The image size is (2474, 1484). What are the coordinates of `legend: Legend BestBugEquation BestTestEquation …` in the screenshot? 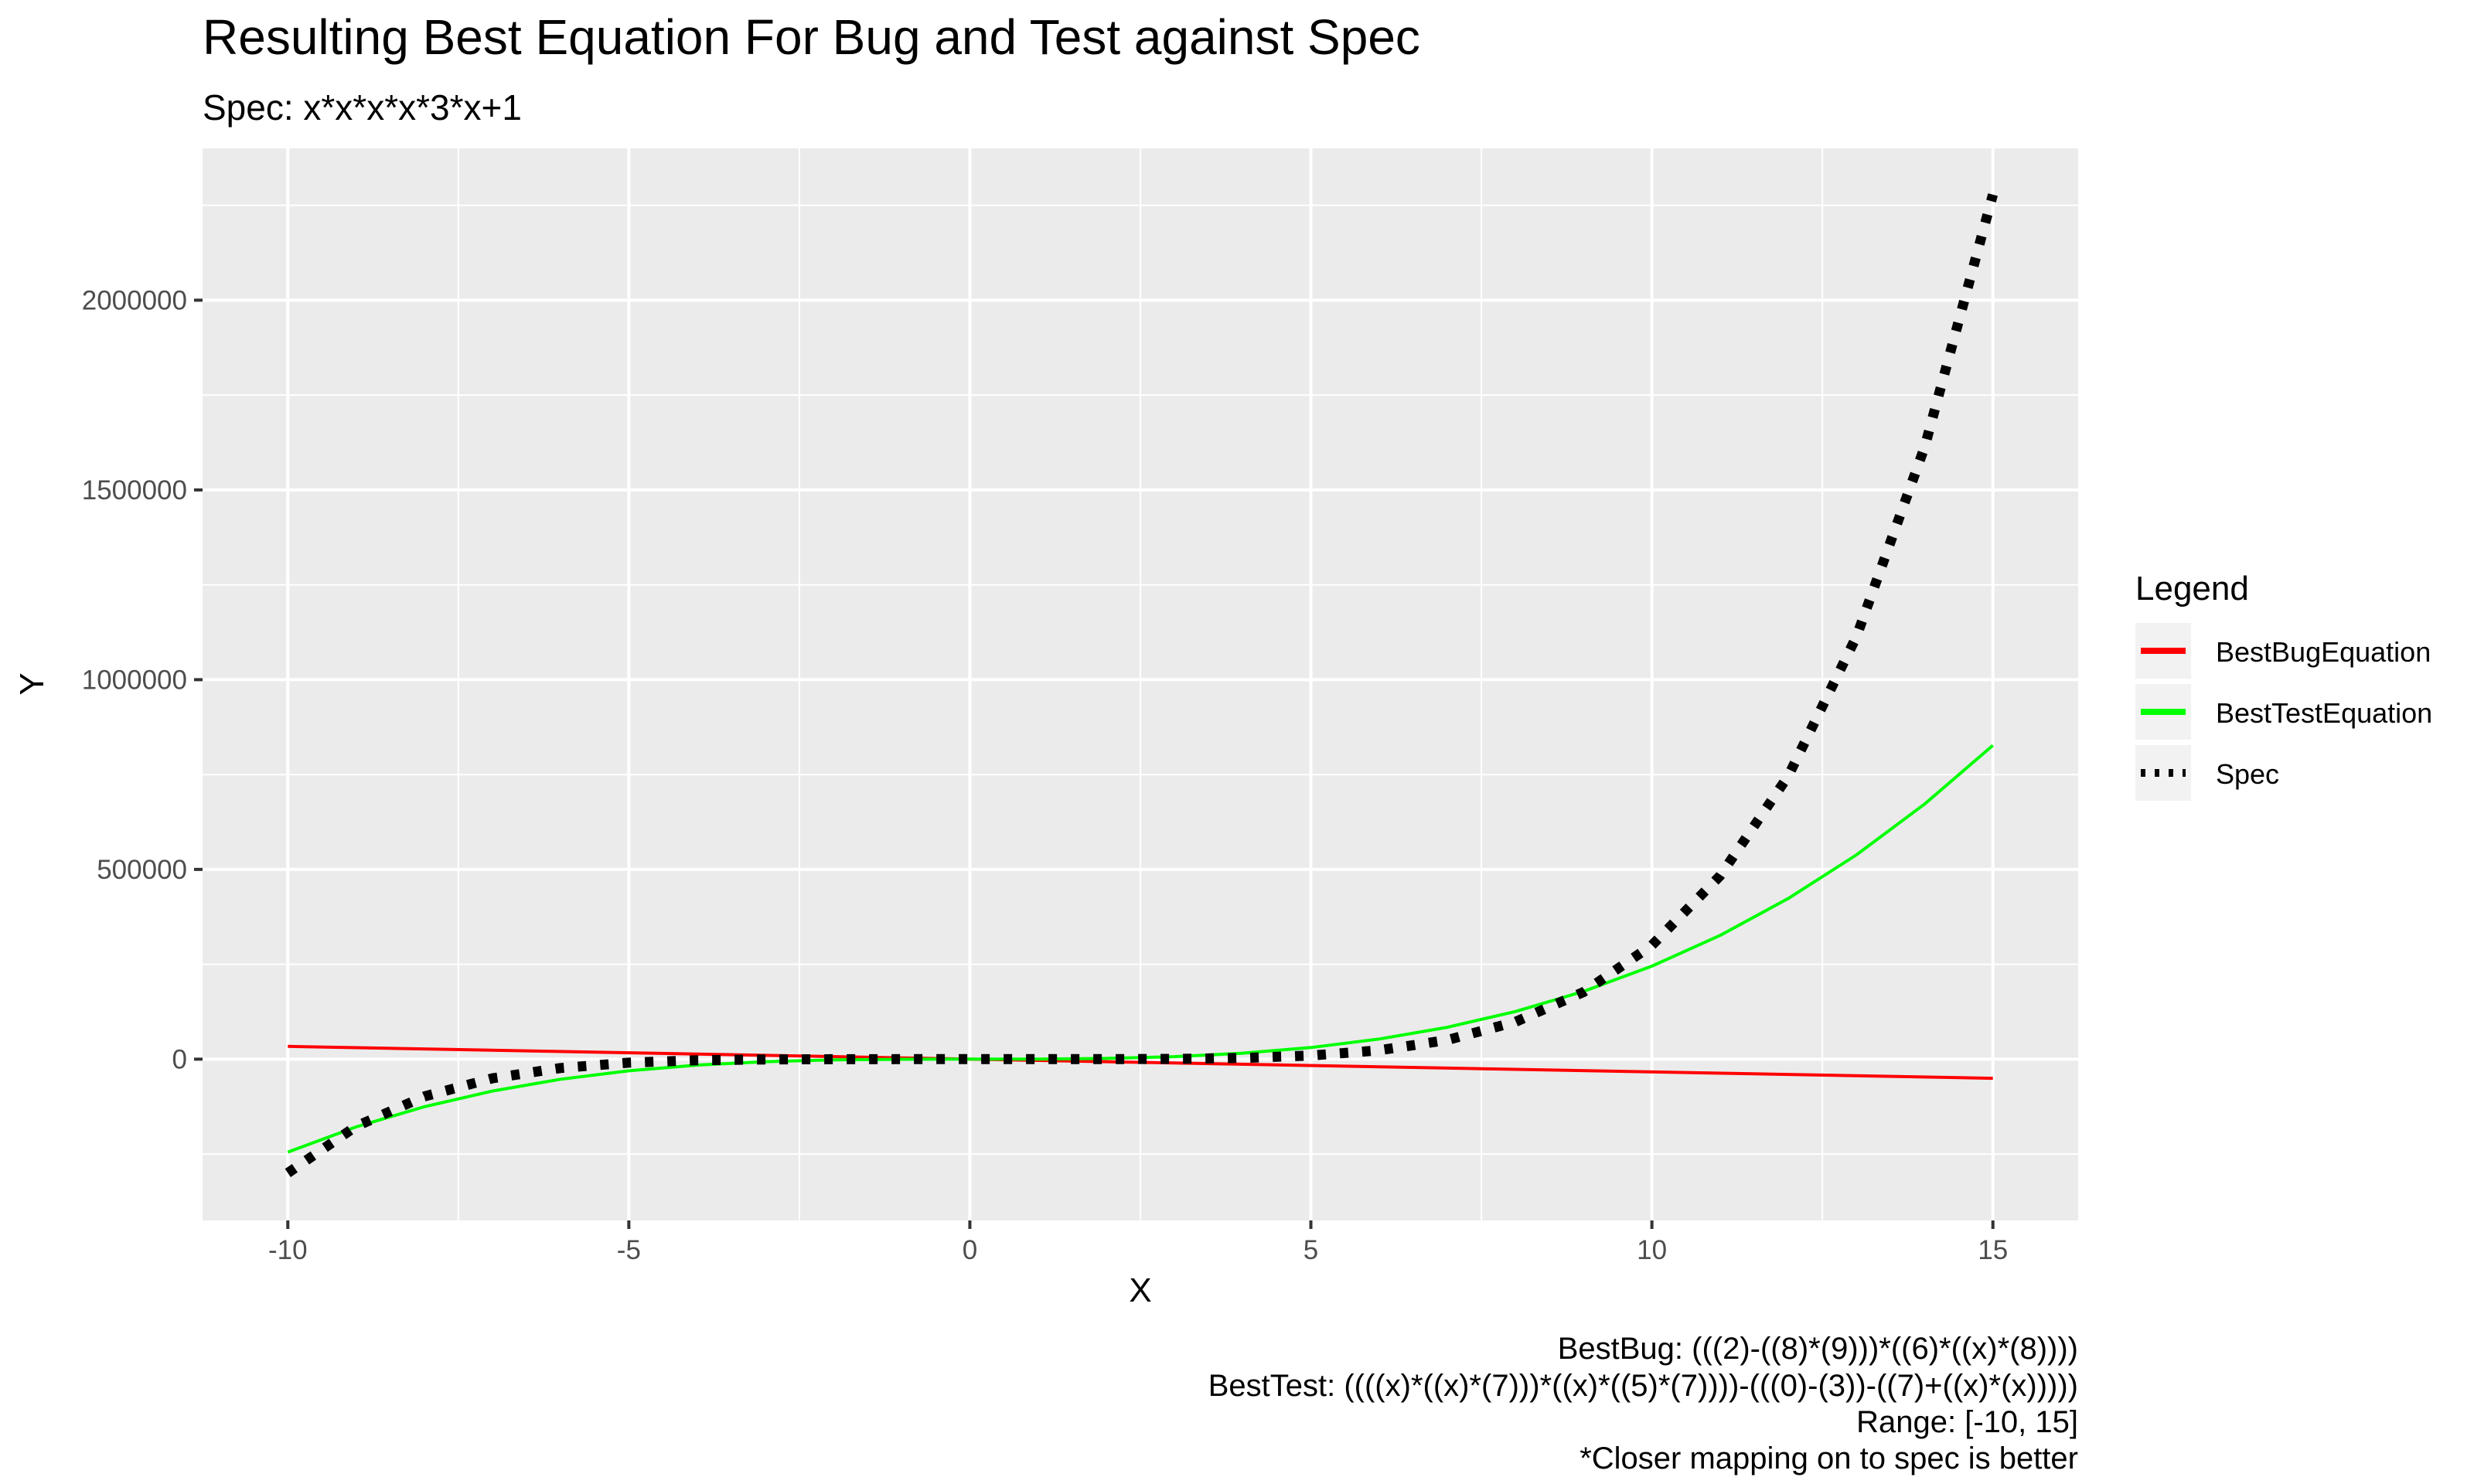 It's located at (2283, 685).